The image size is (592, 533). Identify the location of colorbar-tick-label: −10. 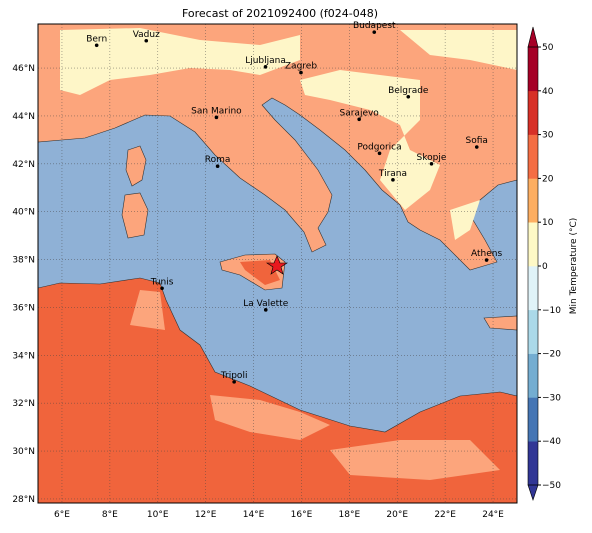
(551, 311).